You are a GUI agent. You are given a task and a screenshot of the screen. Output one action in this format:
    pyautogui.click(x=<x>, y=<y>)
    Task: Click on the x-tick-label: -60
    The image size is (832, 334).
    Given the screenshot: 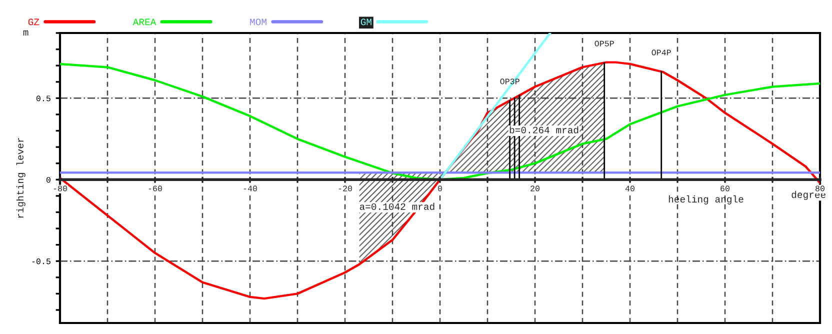 What is the action you would take?
    pyautogui.click(x=155, y=189)
    